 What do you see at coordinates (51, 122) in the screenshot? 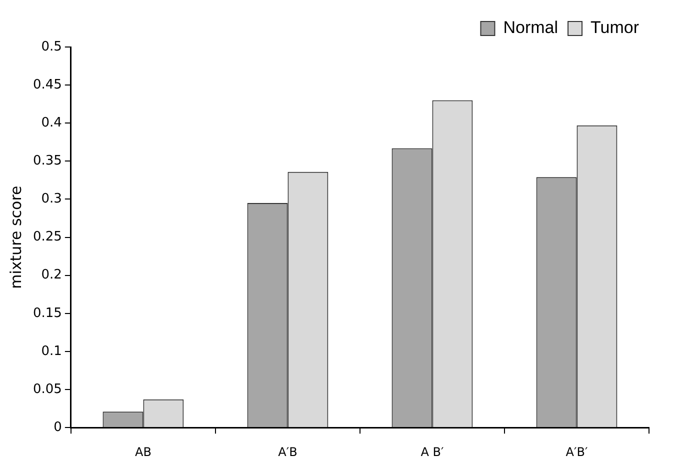
I see `y-tick-label: 0.4` at bounding box center [51, 122].